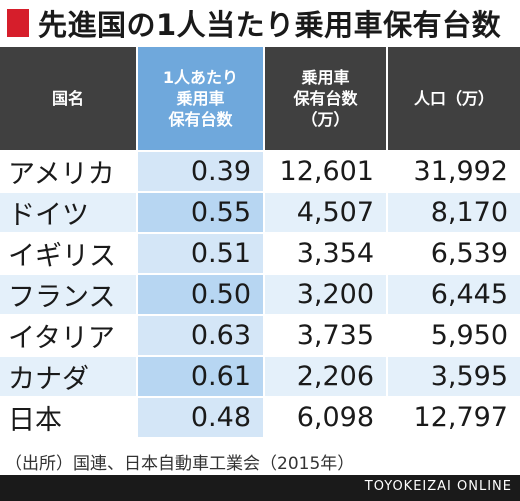 This screenshot has height=501, width=520. I want to click on cell-population: 8,170, so click(453, 212).